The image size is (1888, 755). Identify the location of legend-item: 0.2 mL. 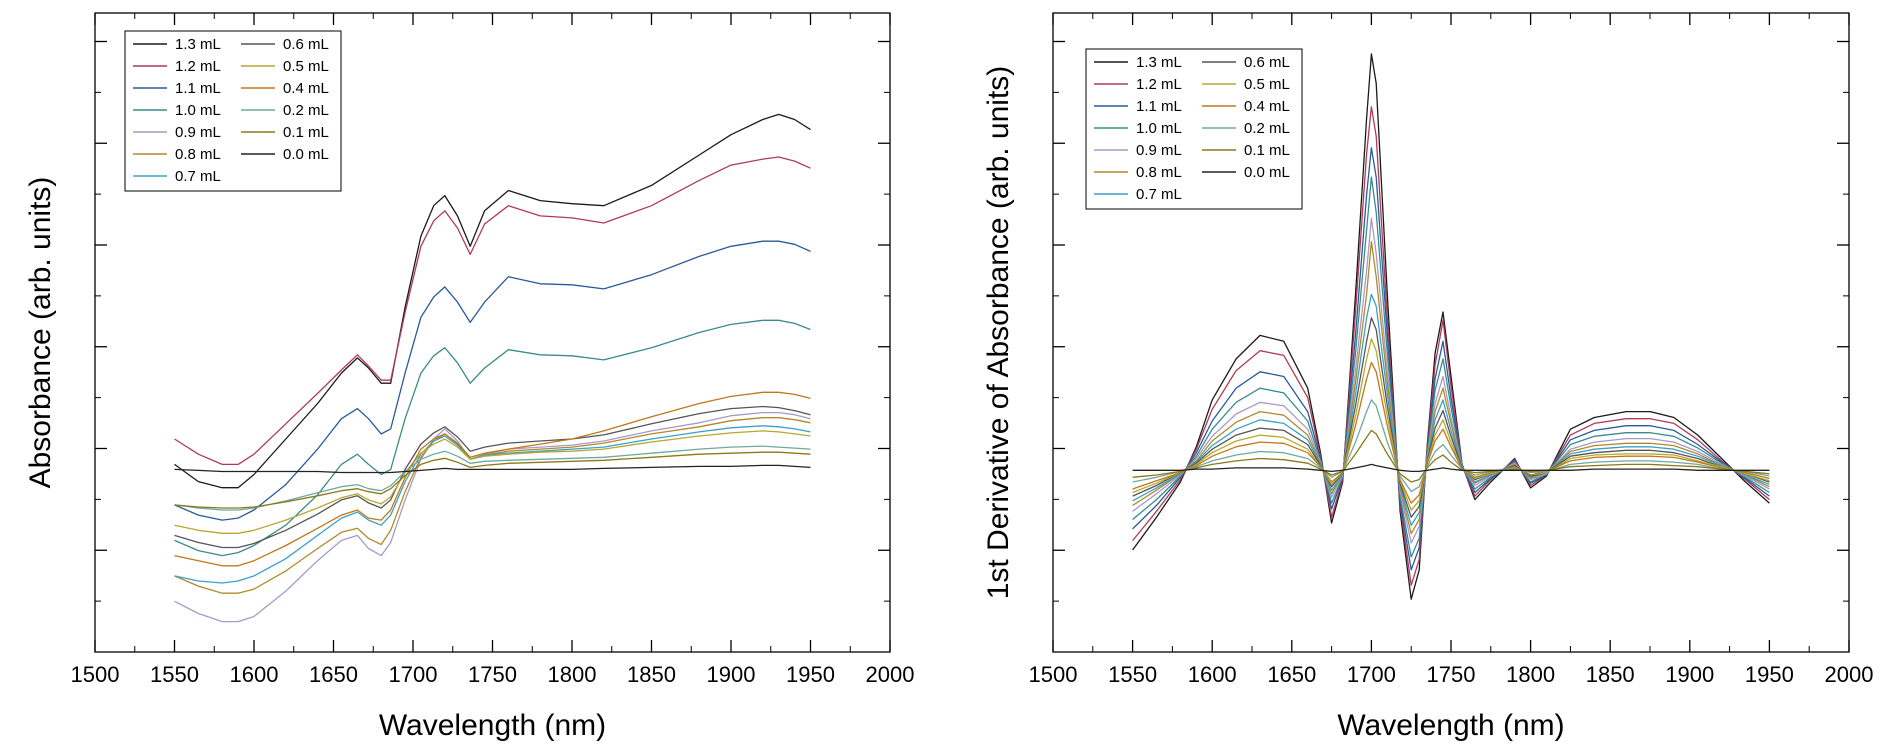
(285, 110).